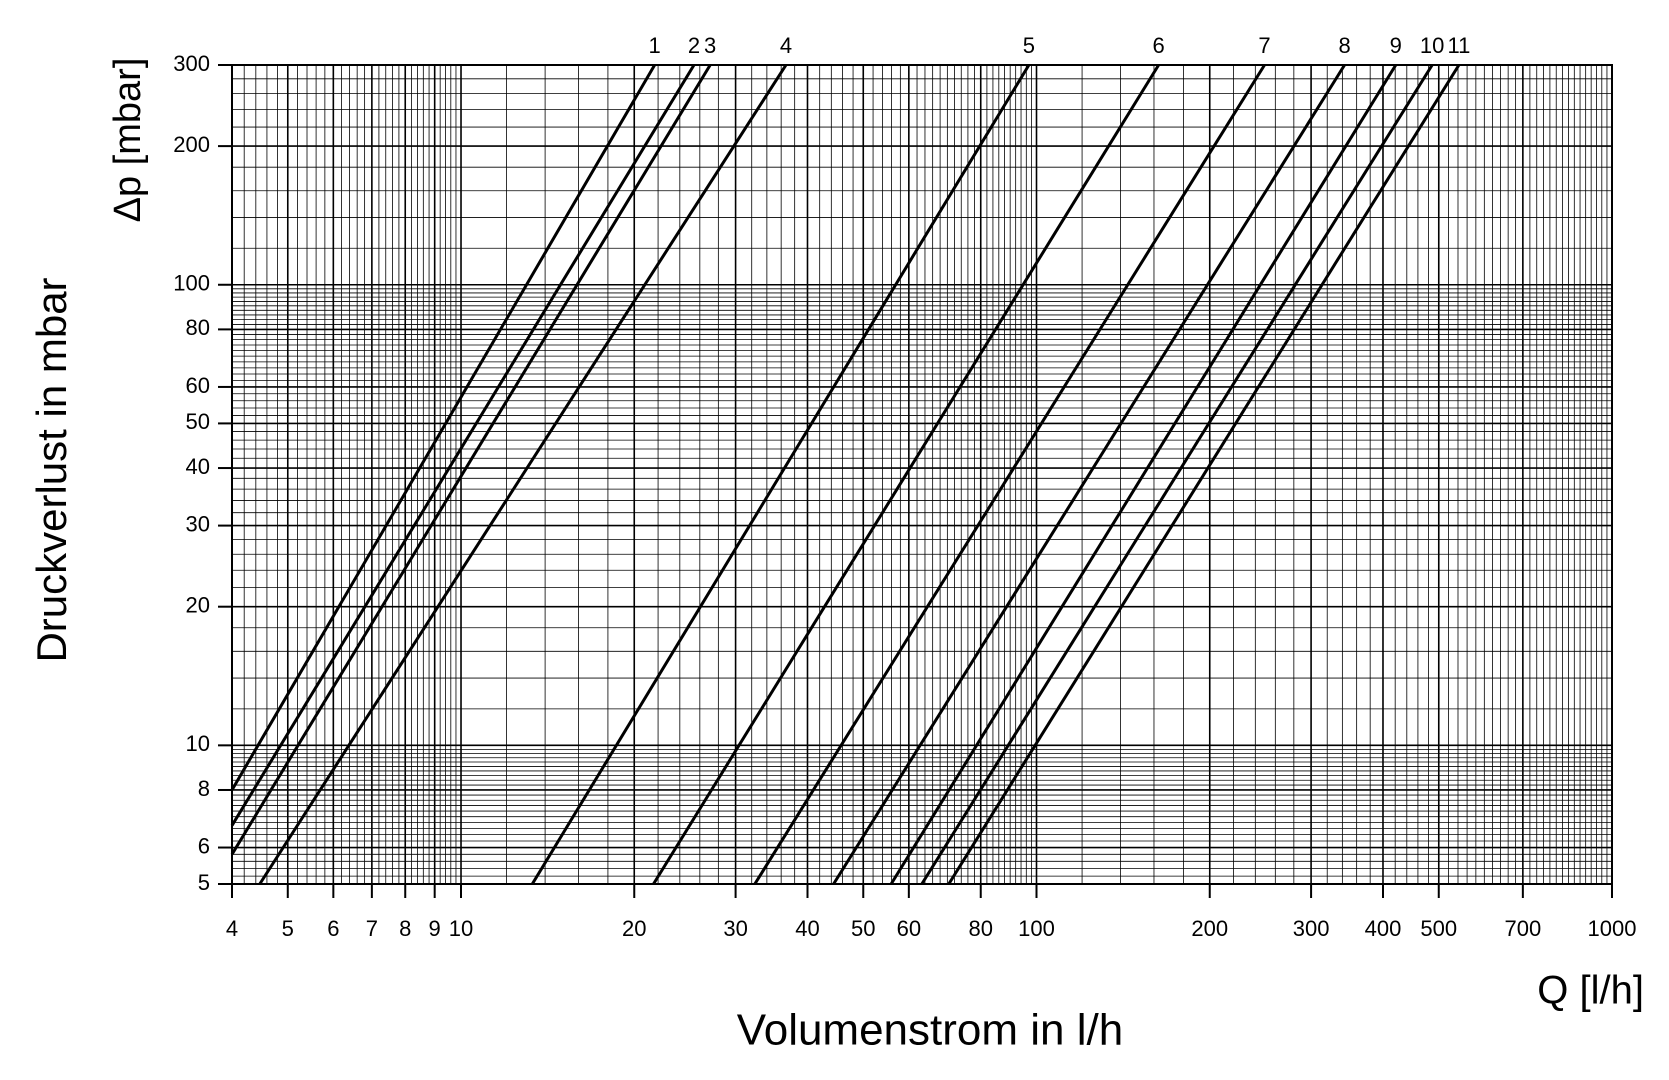  Describe the element at coordinates (863, 928) in the screenshot. I see `x-tick-label: 50` at that location.